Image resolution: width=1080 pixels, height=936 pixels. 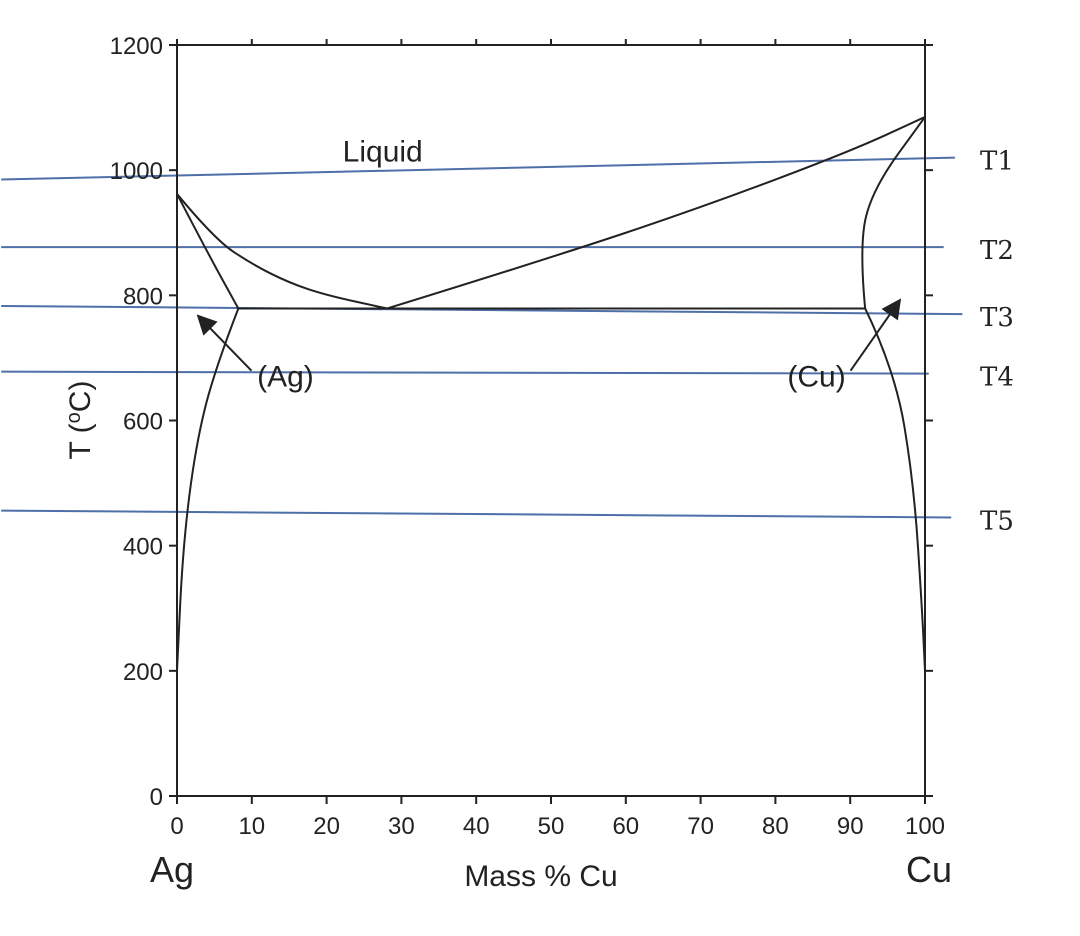 I want to click on x-tick-label: 10, so click(x=251, y=826).